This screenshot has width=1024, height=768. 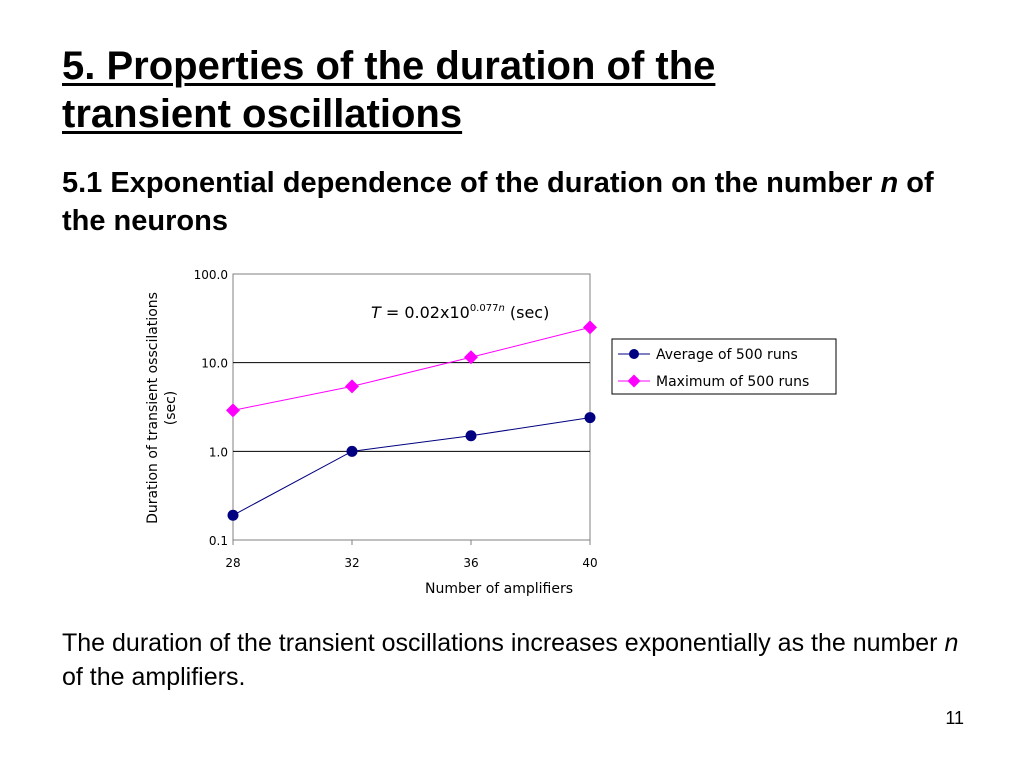 What do you see at coordinates (411, 555) in the screenshot?
I see `x-axis-ticks: 28 32 36 40` at bounding box center [411, 555].